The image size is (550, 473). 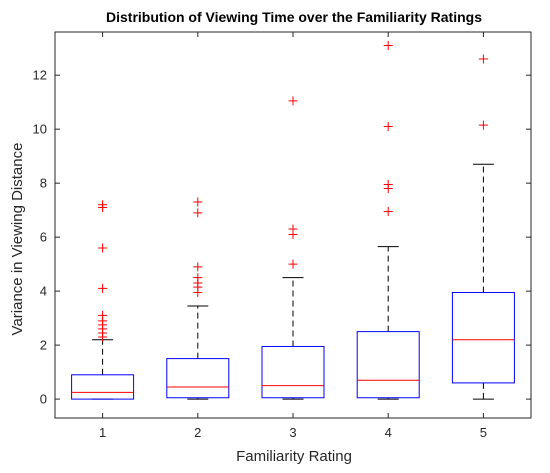 What do you see at coordinates (17, 239) in the screenshot?
I see `y-axis-label: Variance in Viewing Distance` at bounding box center [17, 239].